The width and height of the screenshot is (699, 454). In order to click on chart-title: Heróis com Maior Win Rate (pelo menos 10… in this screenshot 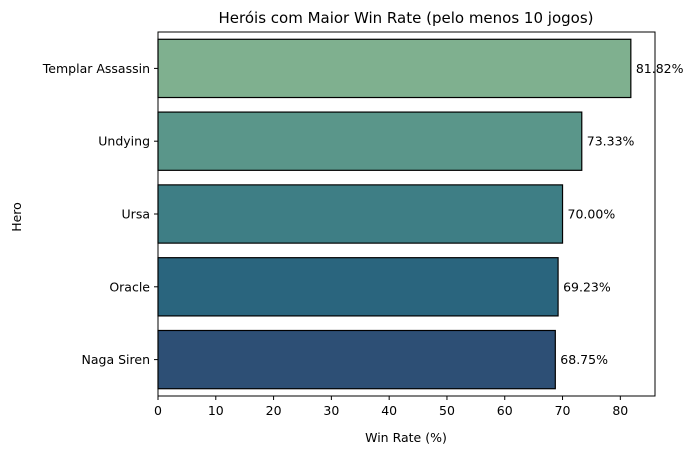, I will do `click(406, 18)`.